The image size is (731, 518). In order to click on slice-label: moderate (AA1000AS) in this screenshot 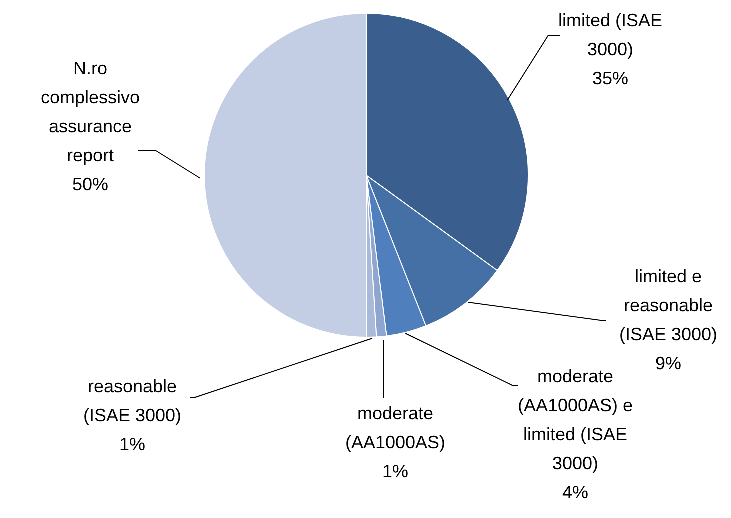, I will do `click(395, 428)`.